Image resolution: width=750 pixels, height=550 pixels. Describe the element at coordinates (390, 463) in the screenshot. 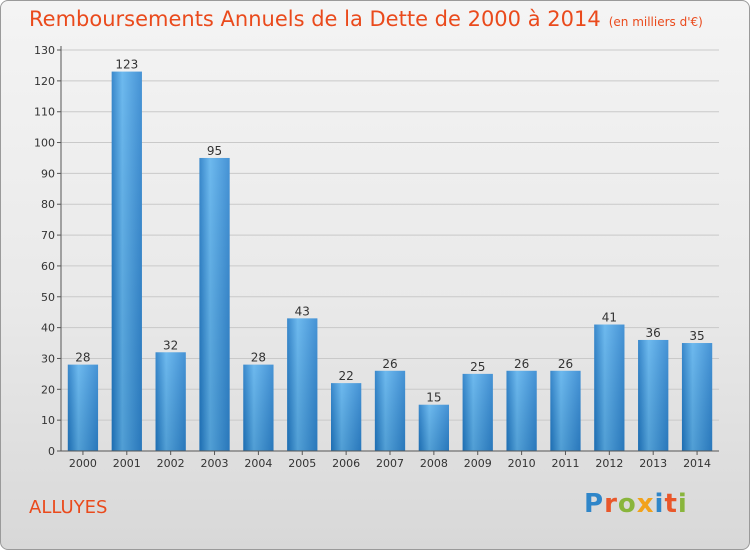

I see `x-tick-label: 2007` at that location.